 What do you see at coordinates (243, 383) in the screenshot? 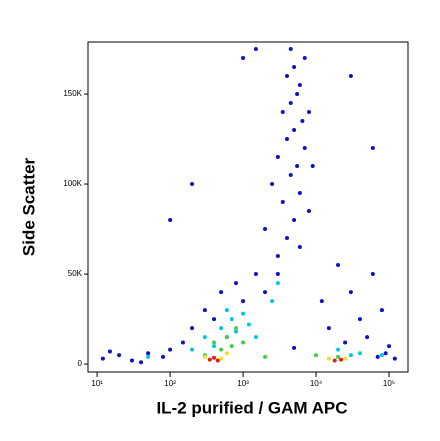
I see `x-tick-label: 10³` at bounding box center [243, 383].